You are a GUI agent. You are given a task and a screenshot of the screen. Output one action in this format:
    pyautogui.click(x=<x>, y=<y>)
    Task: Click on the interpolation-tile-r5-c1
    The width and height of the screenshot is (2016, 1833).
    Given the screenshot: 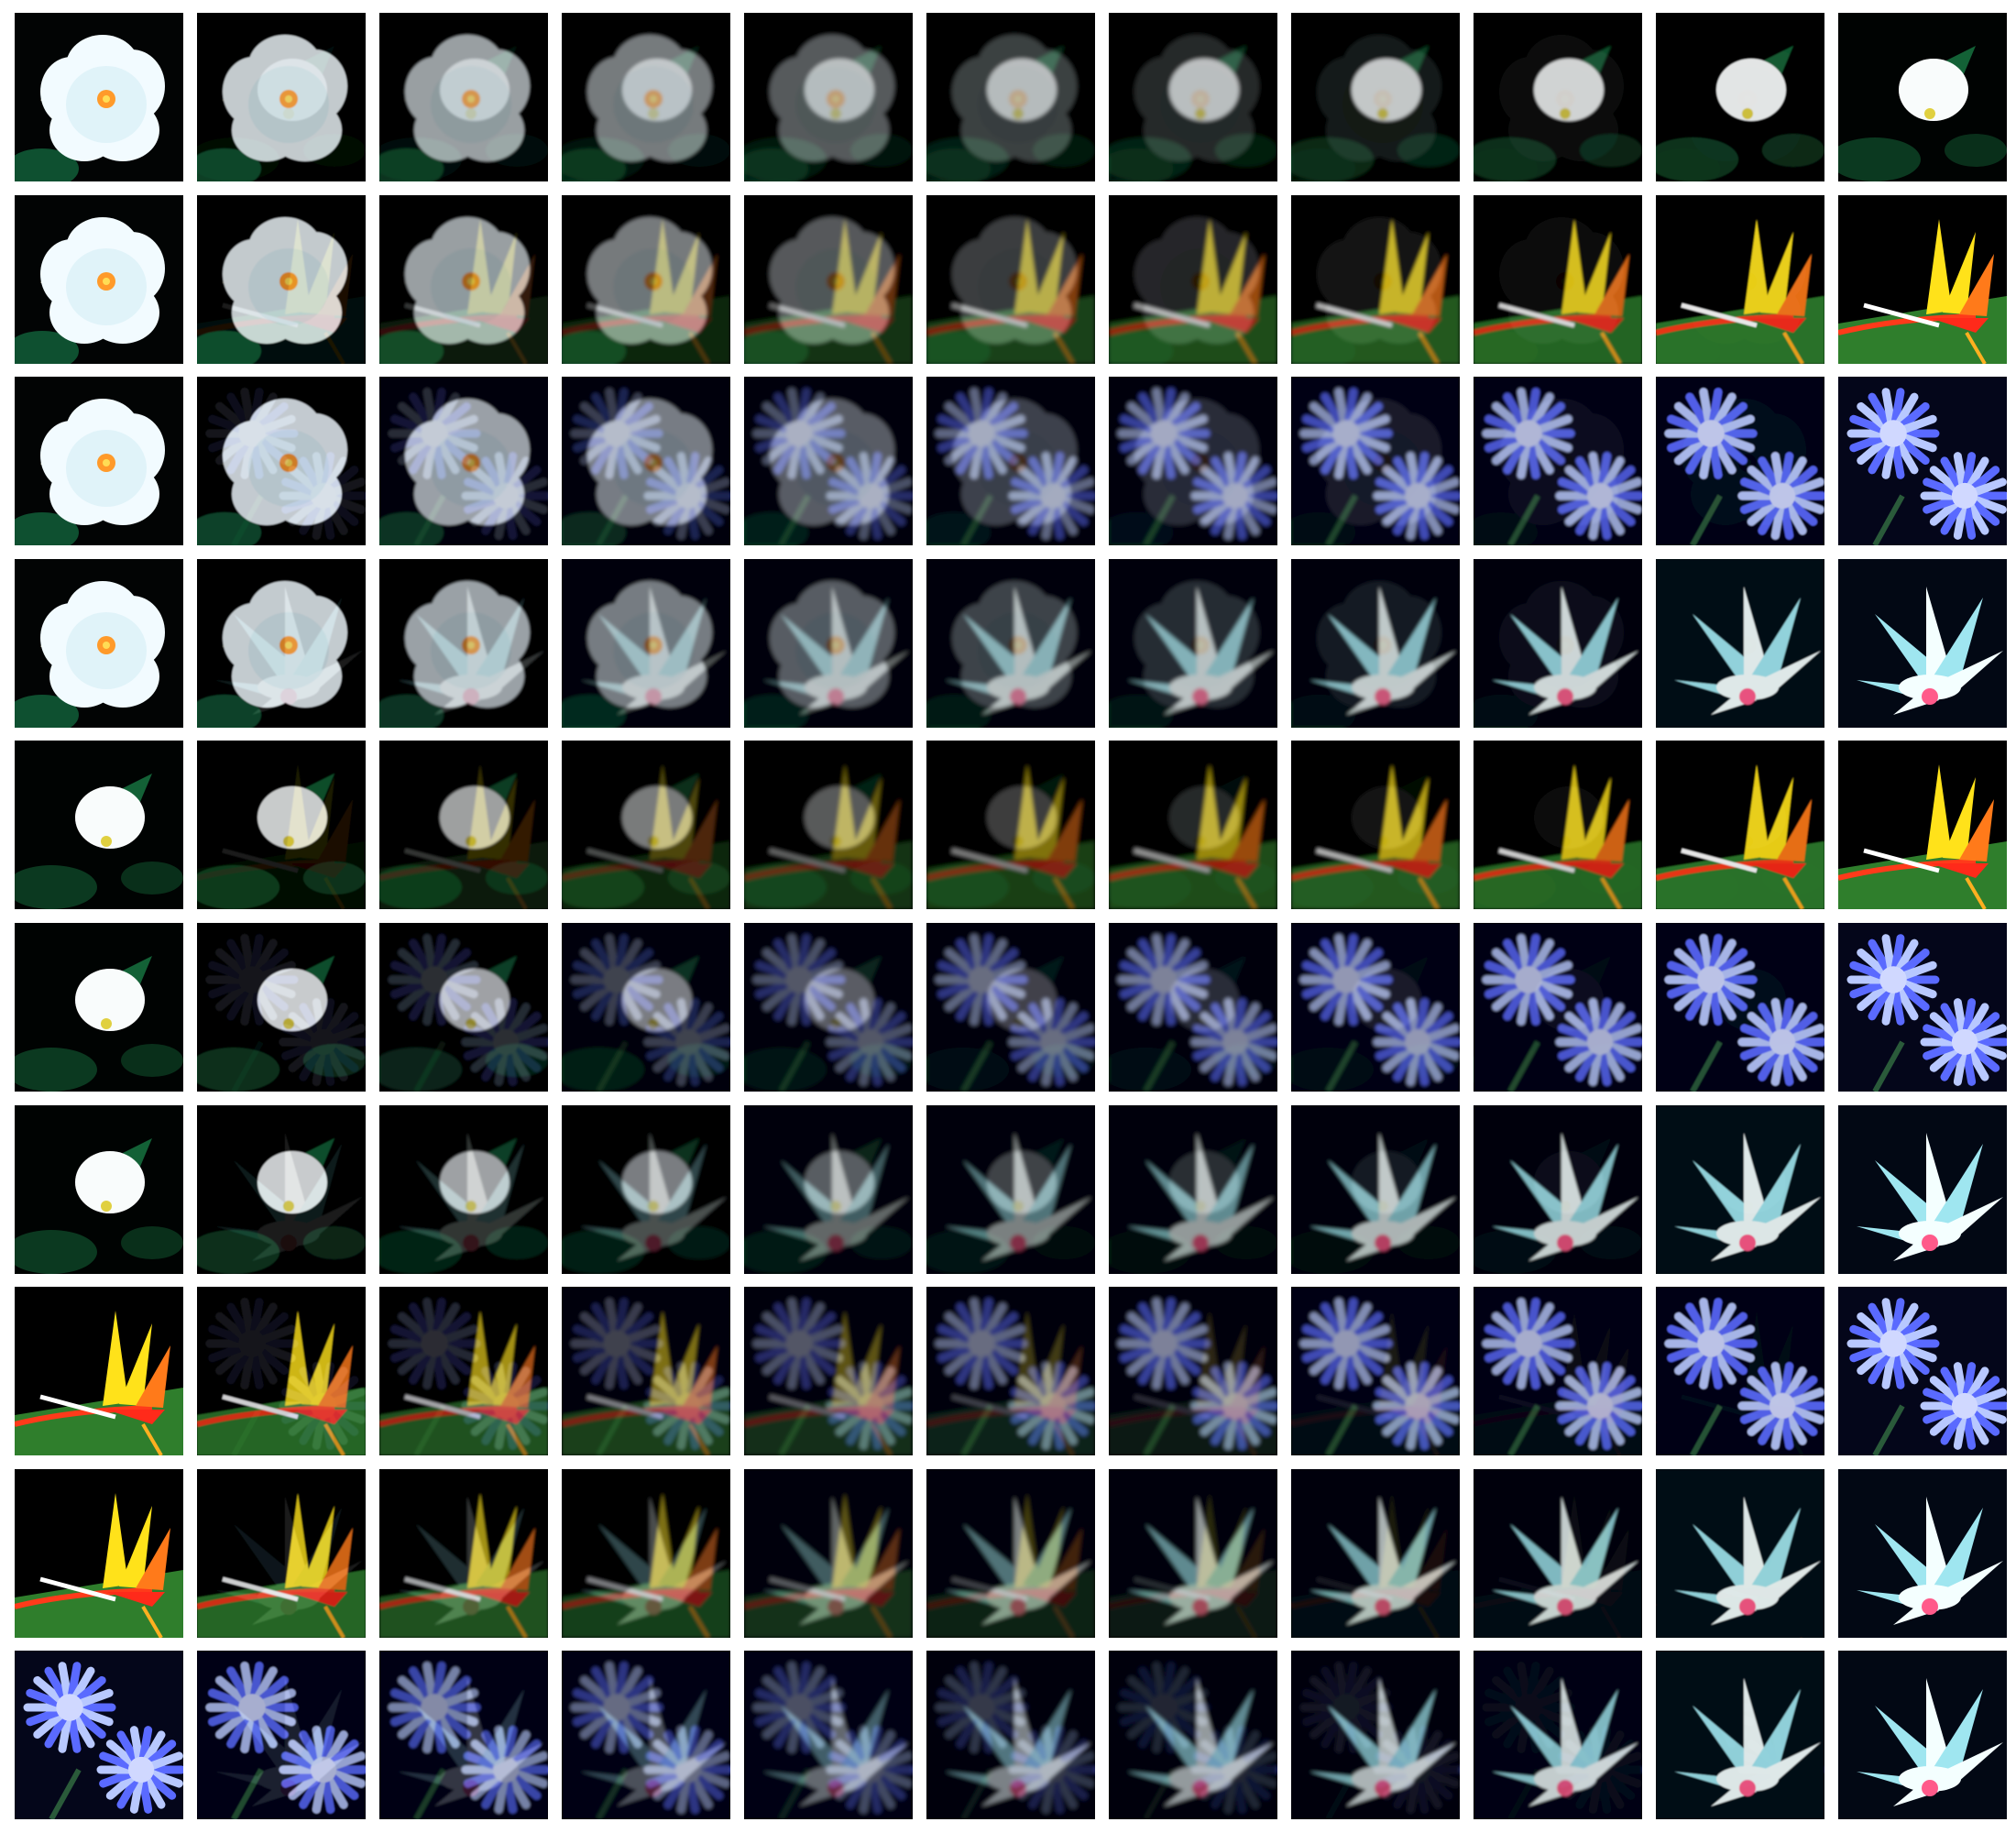 What is the action you would take?
    pyautogui.click(x=99, y=825)
    